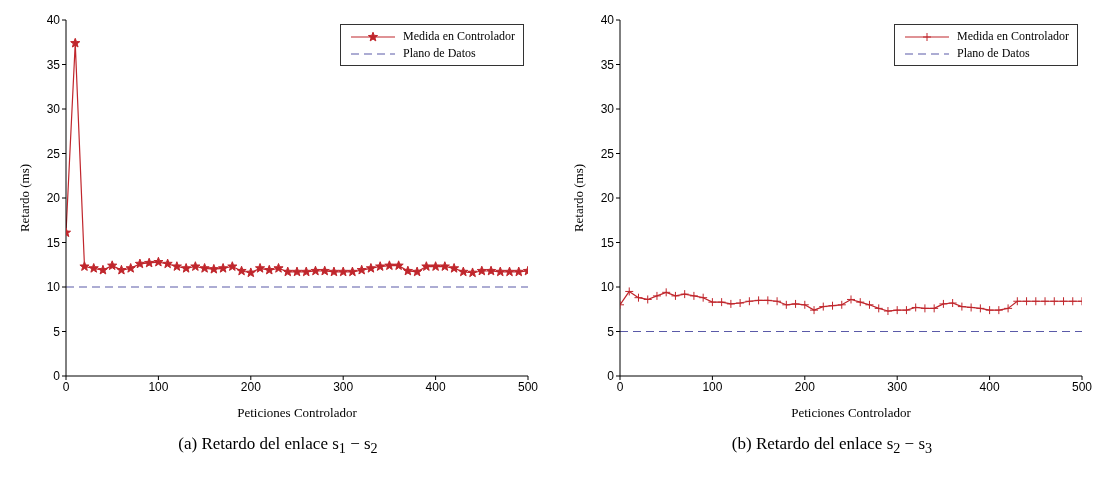 This screenshot has width=1110, height=484. What do you see at coordinates (24, 198) in the screenshot?
I see `y-axis-title: Retardo (ms)` at bounding box center [24, 198].